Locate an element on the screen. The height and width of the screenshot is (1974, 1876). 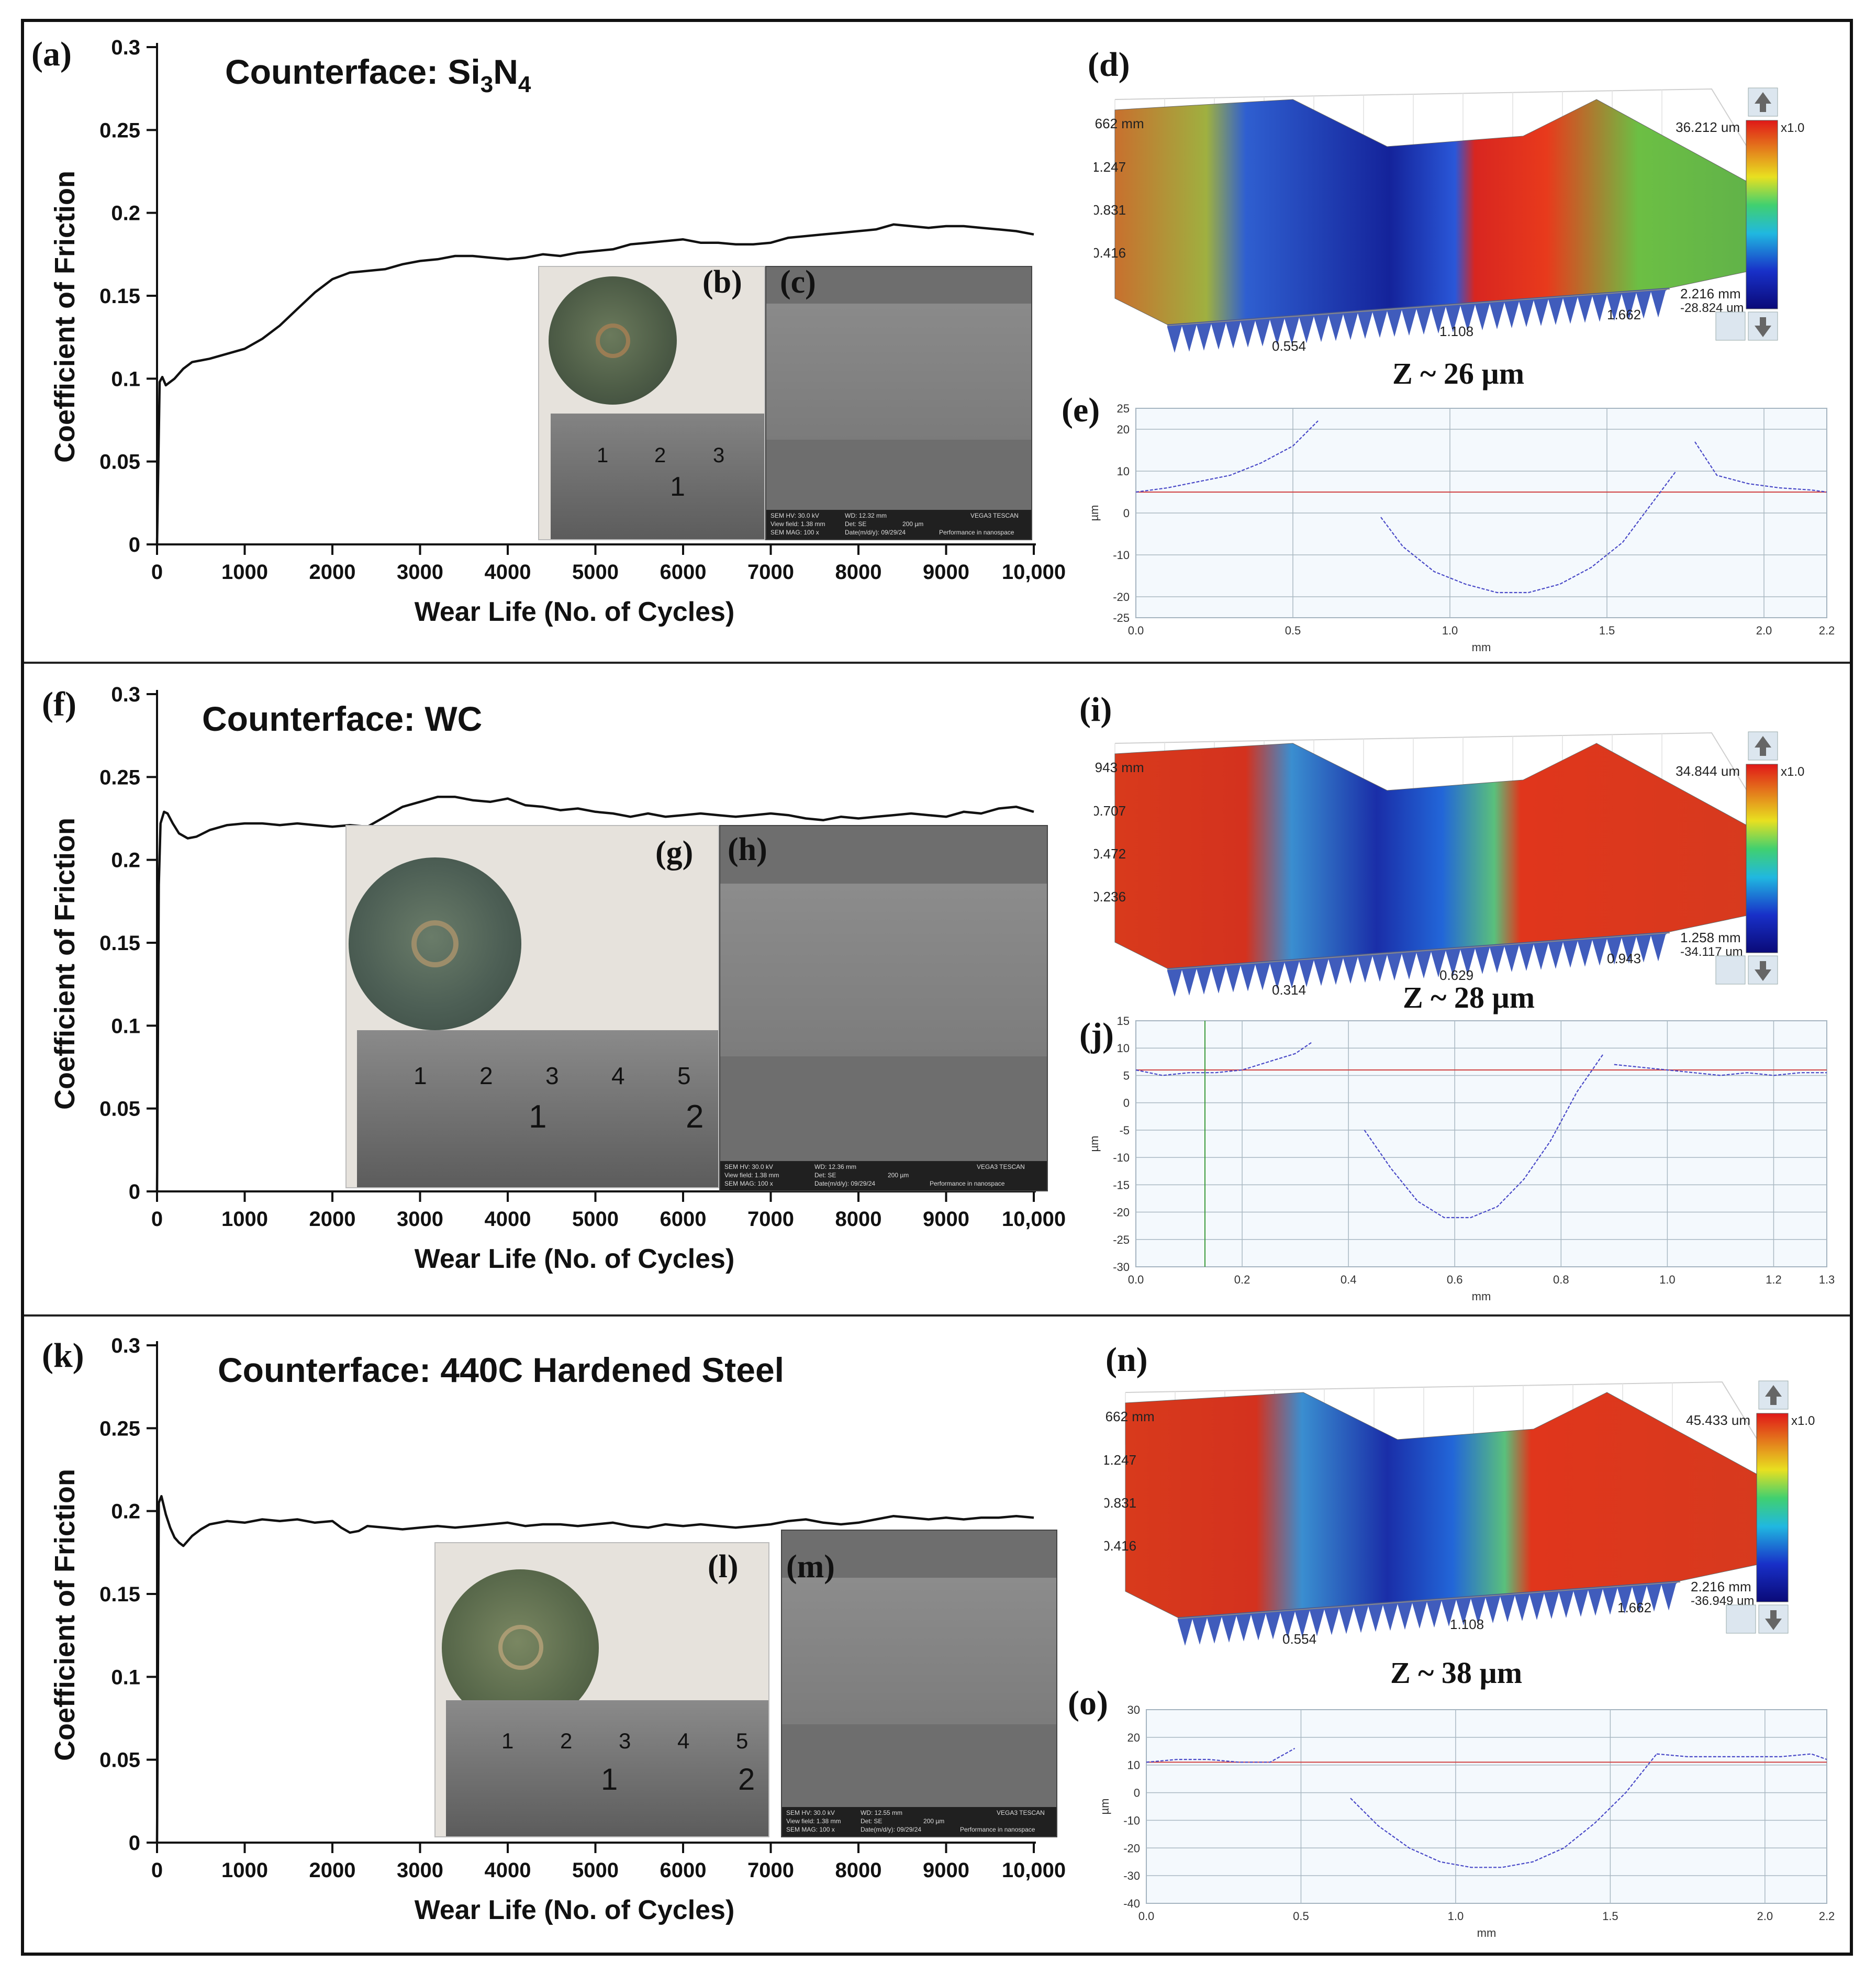
depth-label-n: Z ~ 38 µm is located at coordinates (1456, 1673).